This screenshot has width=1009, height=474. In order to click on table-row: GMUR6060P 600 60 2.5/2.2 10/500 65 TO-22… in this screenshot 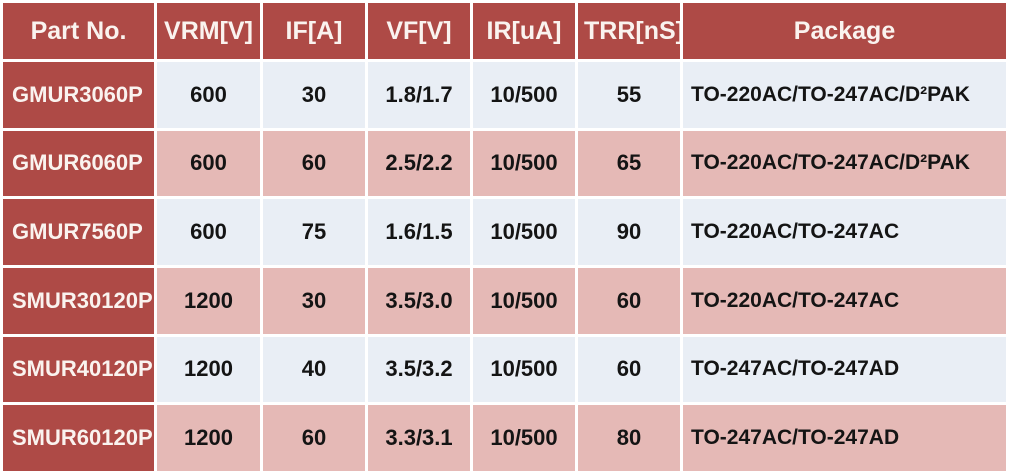, I will do `click(504, 163)`.